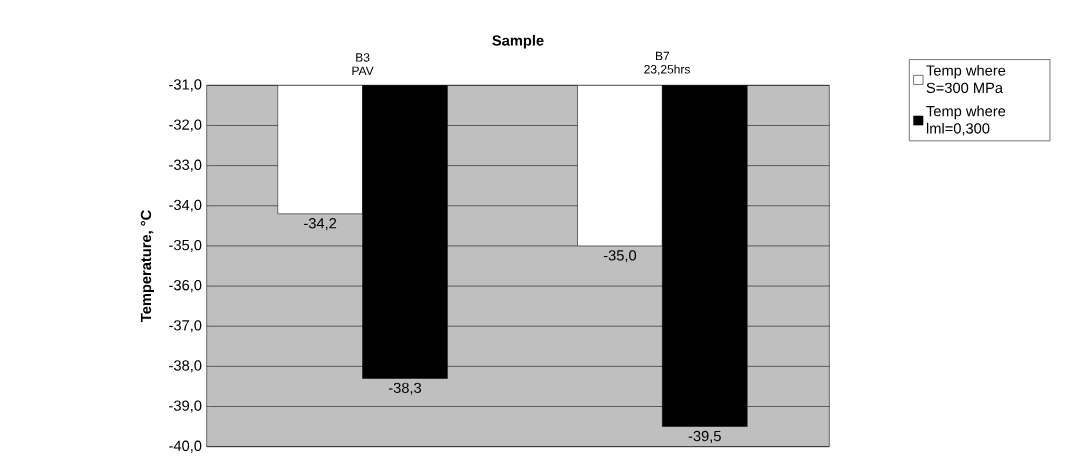 This screenshot has height=464, width=1079. Describe the element at coordinates (185, 286) in the screenshot. I see `y-tick-label: -36,0` at that location.